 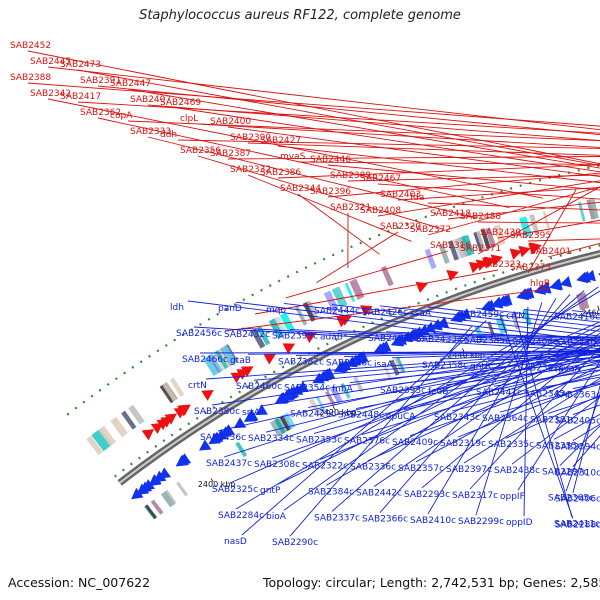 I want to click on gene-label: SAB2426c, so click(x=385, y=313).